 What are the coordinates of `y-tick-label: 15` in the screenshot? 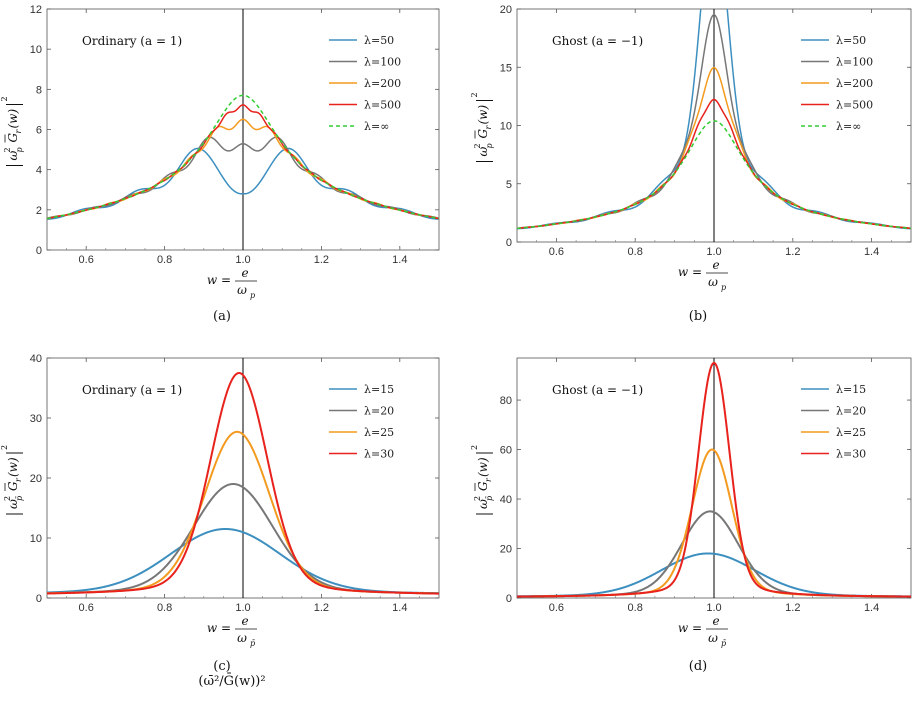 It's located at (506, 68).